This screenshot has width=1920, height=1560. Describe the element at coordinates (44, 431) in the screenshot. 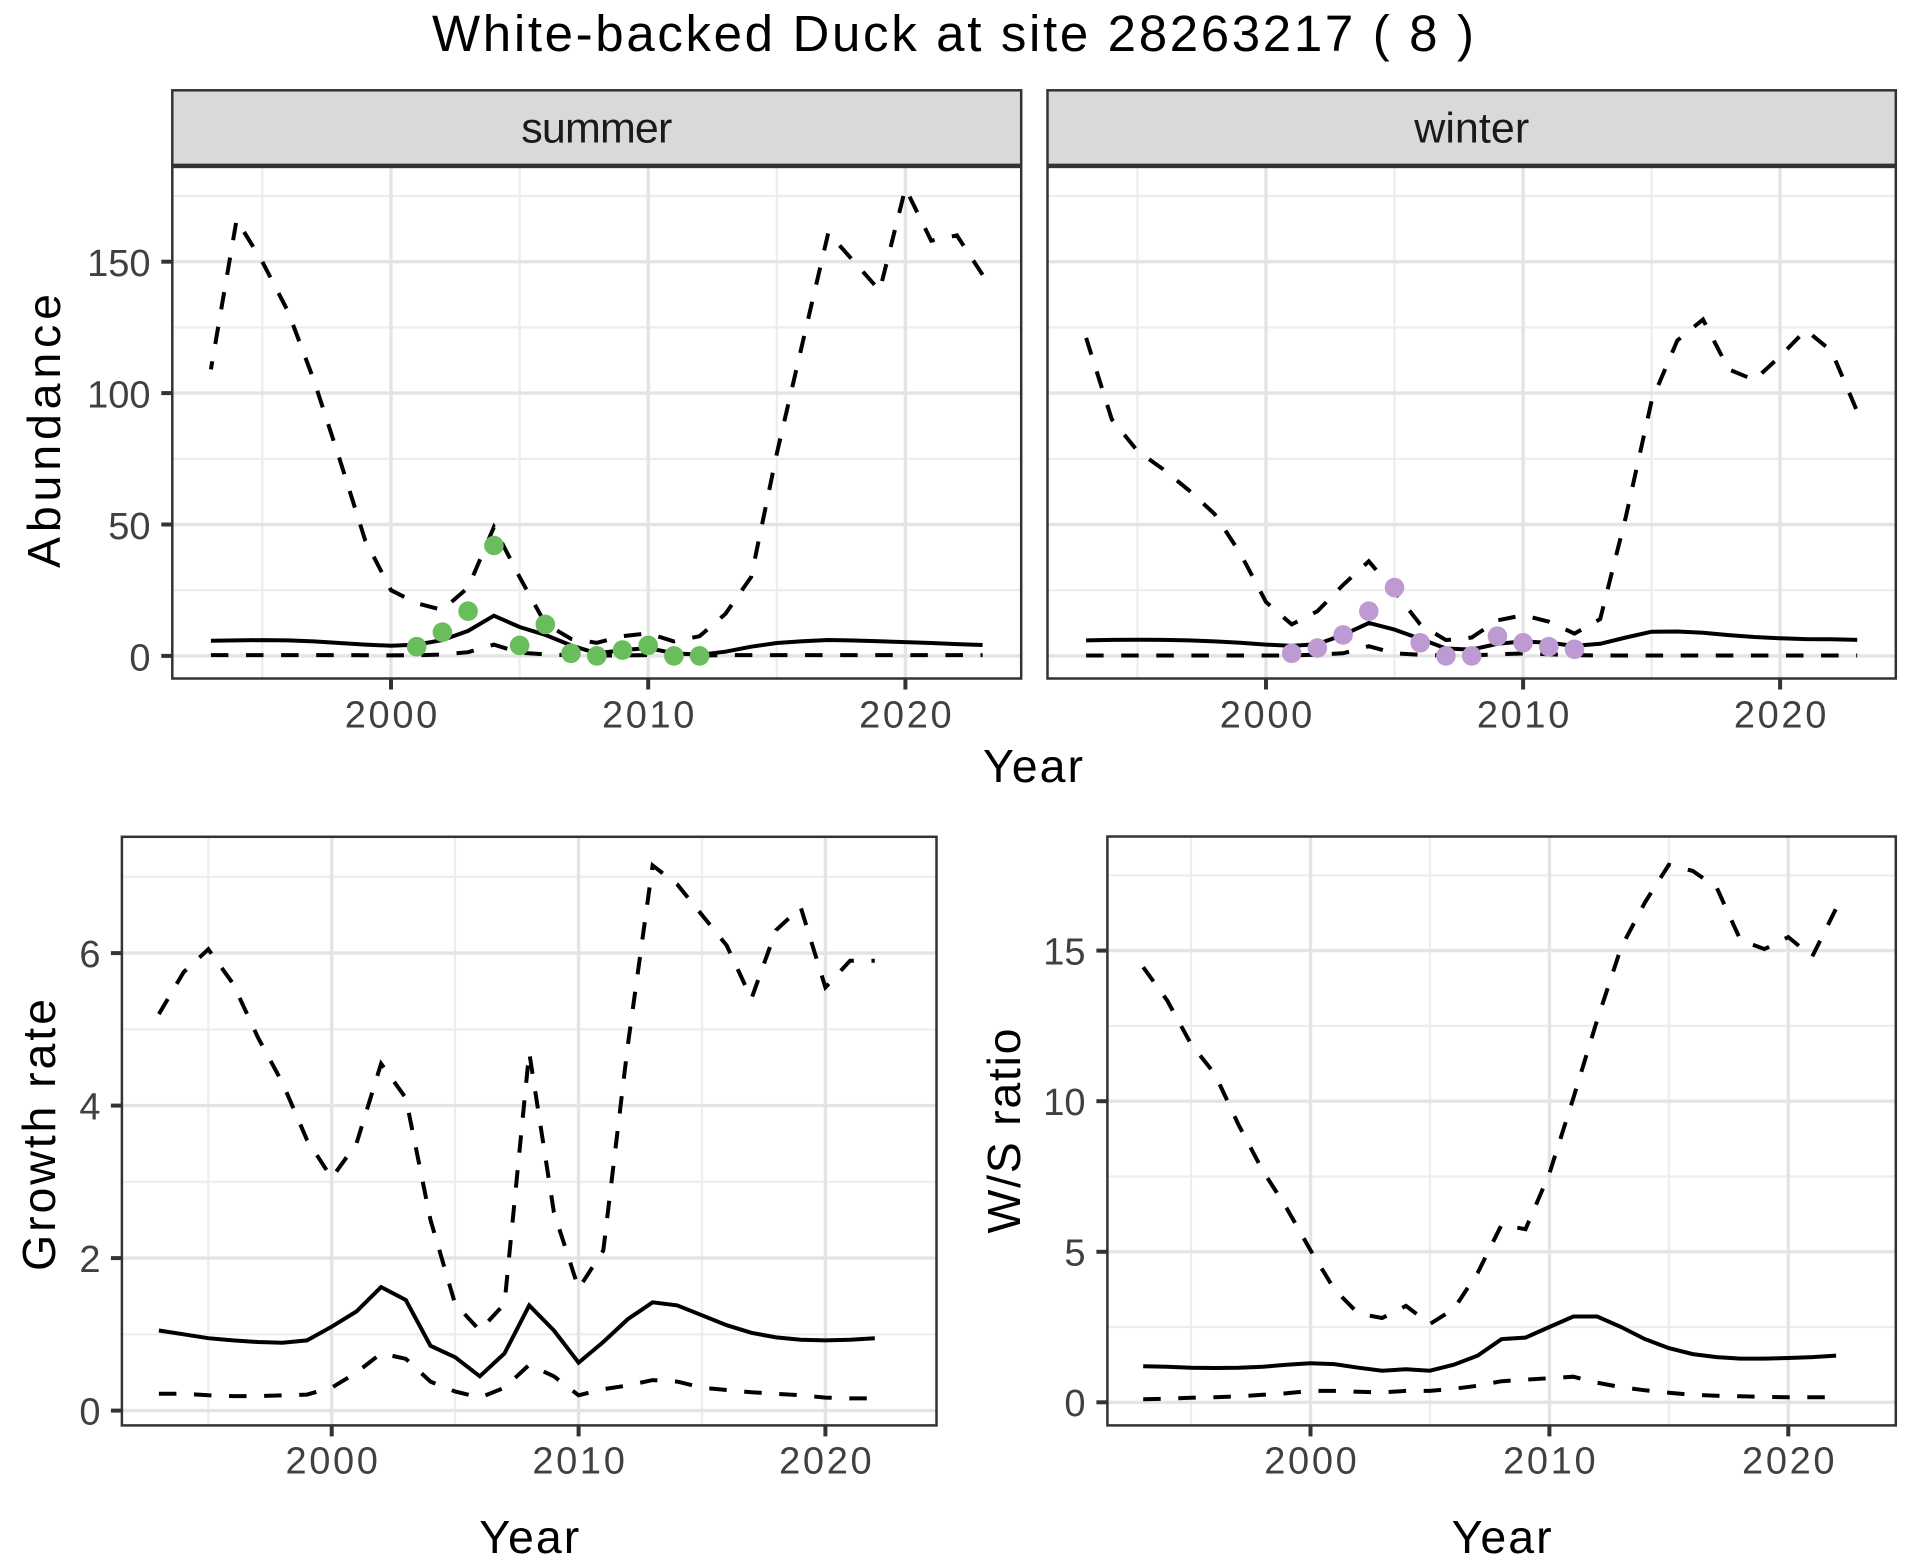

I see `svg-text: Abundance` at that location.